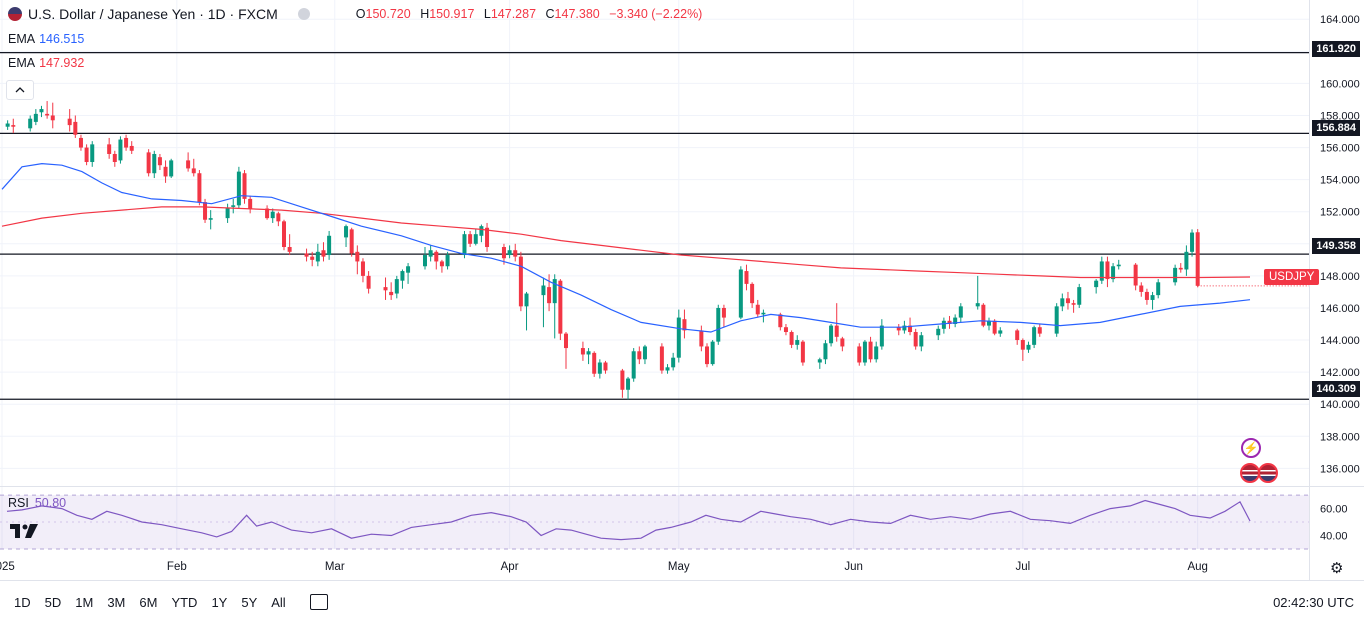  I want to click on open-value: 150.720, so click(388, 14).